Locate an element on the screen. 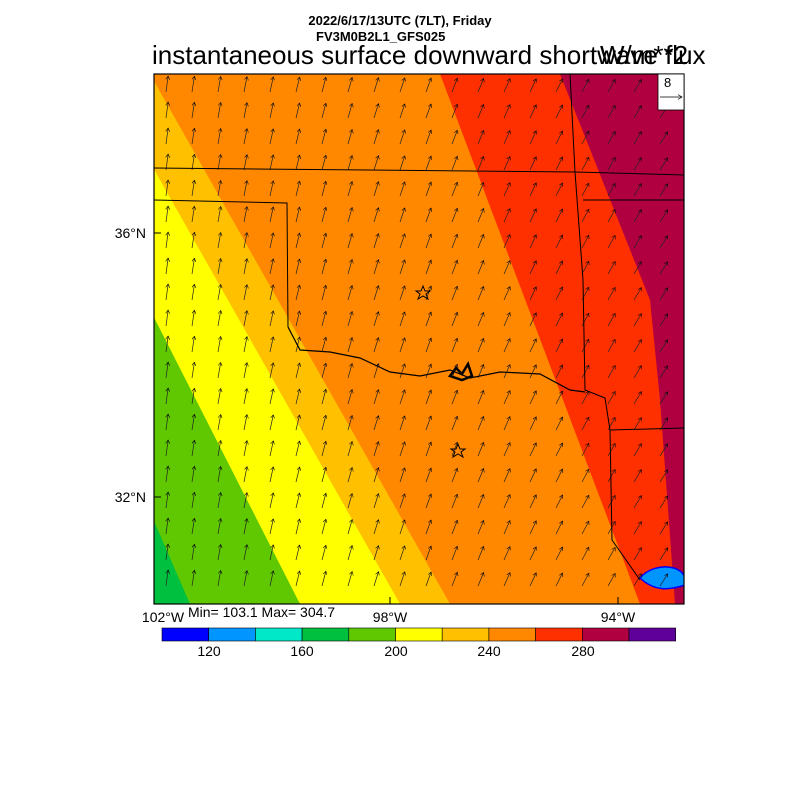 This screenshot has height=800, width=800. date-line: 2022/6/17/13UTC (7LT), Friday is located at coordinates (400, 20).